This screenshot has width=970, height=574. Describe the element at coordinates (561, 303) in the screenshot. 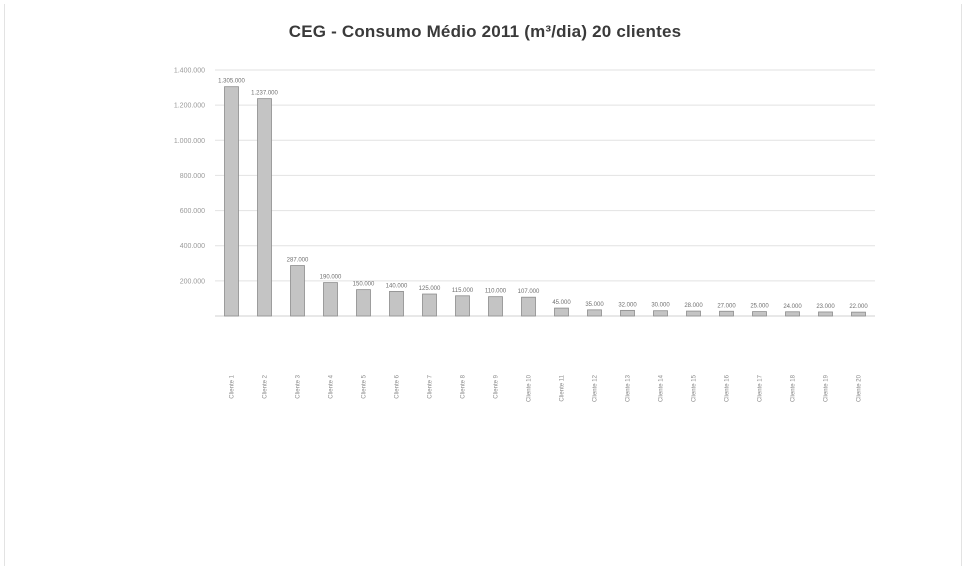

I see `data-label: 45.000` at that location.